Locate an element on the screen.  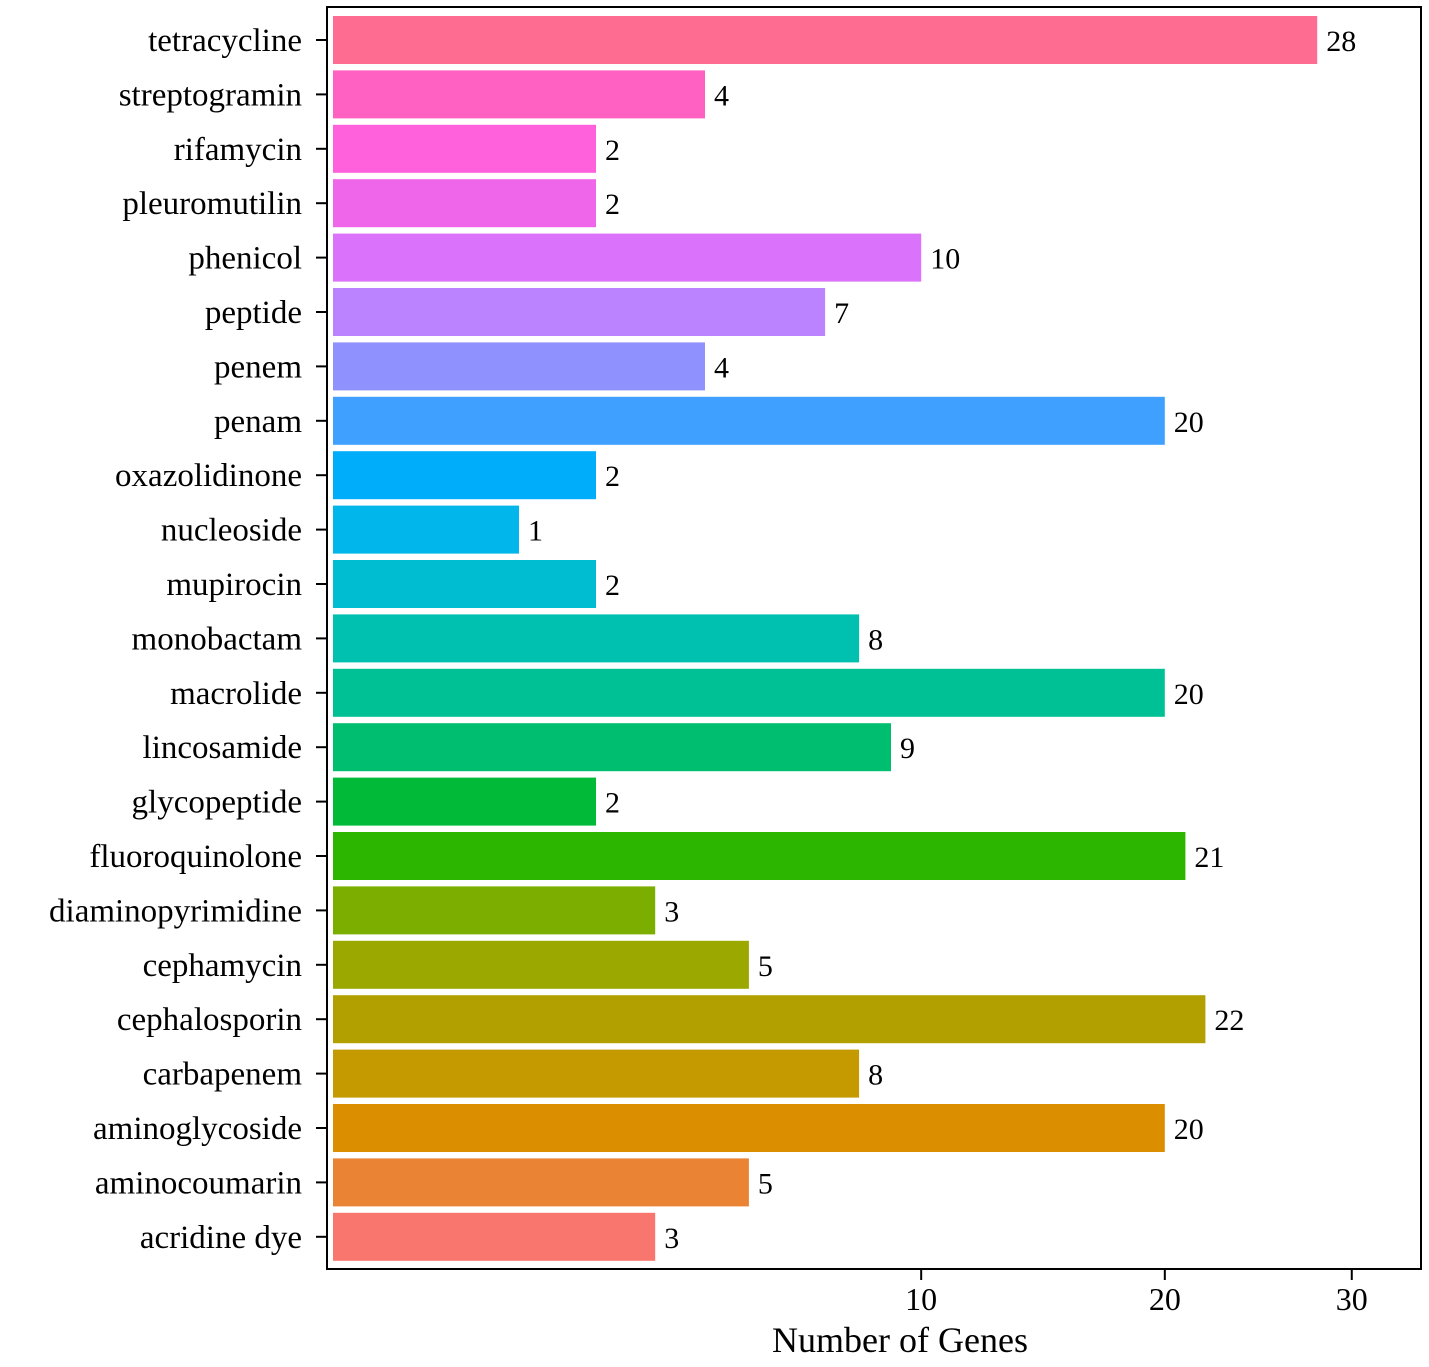
bar-oxazolidinone is located at coordinates (464, 475).